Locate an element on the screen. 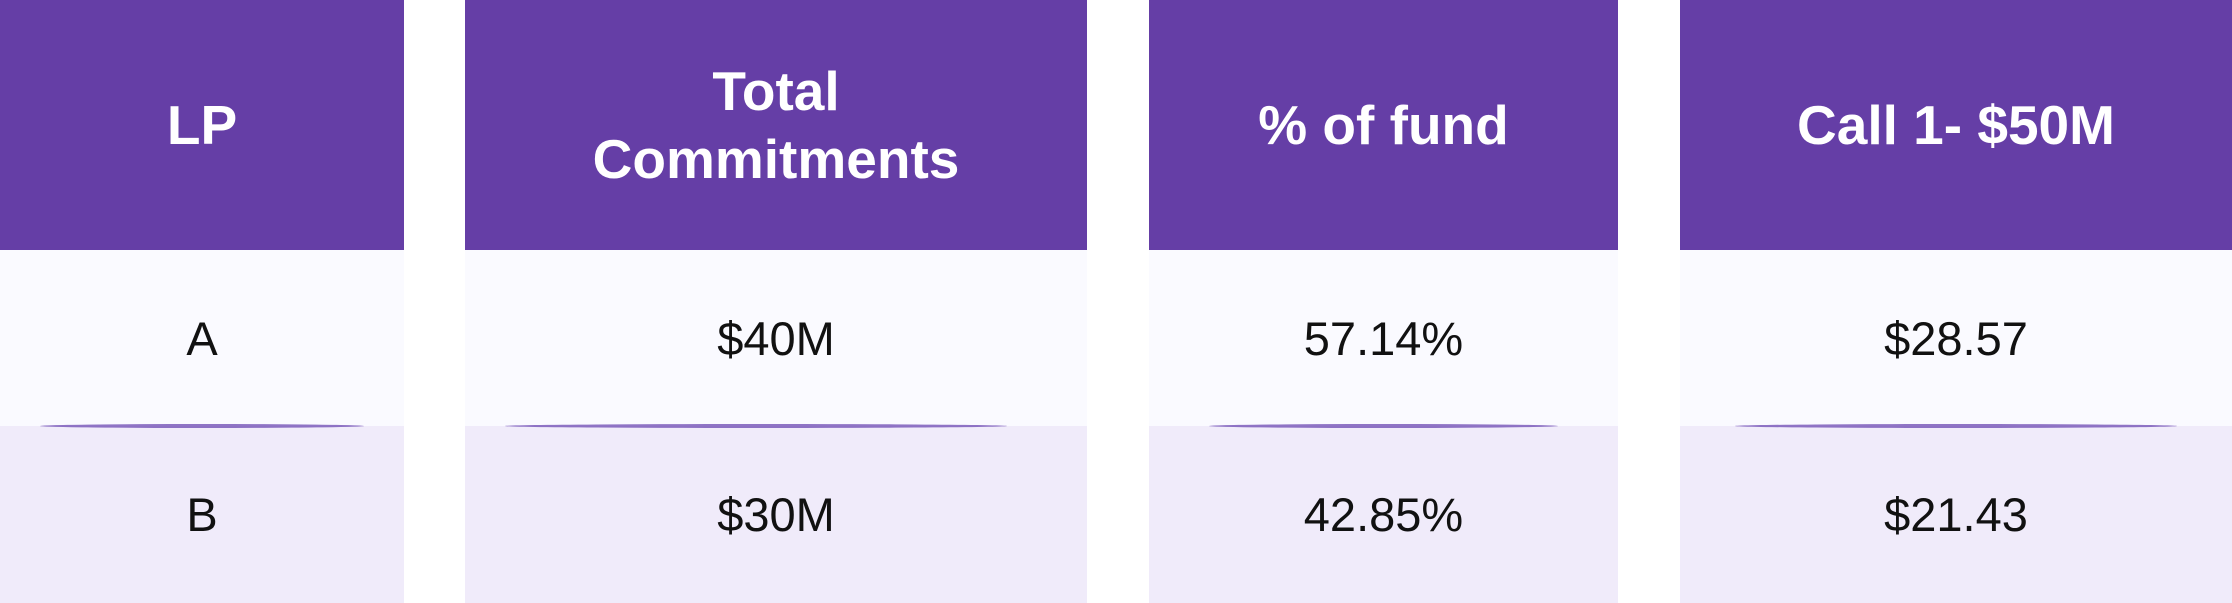 The width and height of the screenshot is (2232, 603). total-commitments-cell-b: $30M is located at coordinates (776, 514).